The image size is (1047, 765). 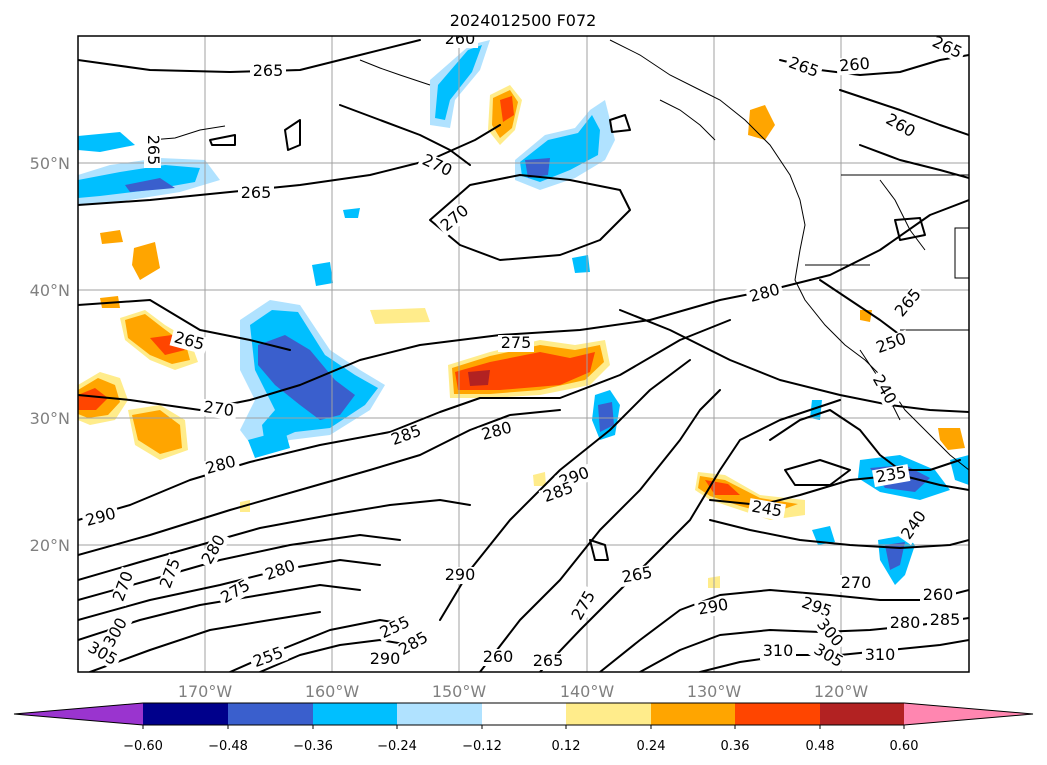 I want to click on colorbar-tick-label: −0.12, so click(x=482, y=746).